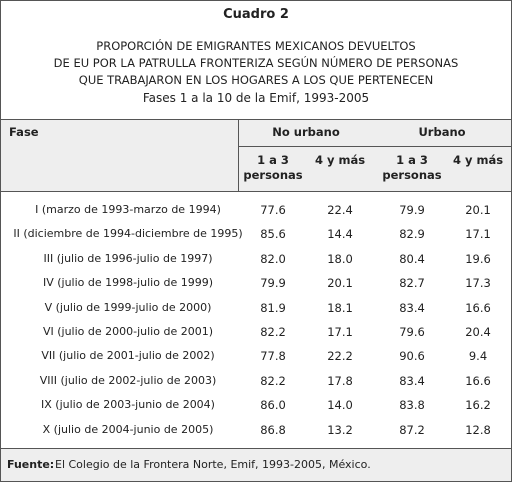 This screenshot has height=482, width=512. I want to click on cell: 77.6, so click(273, 210).